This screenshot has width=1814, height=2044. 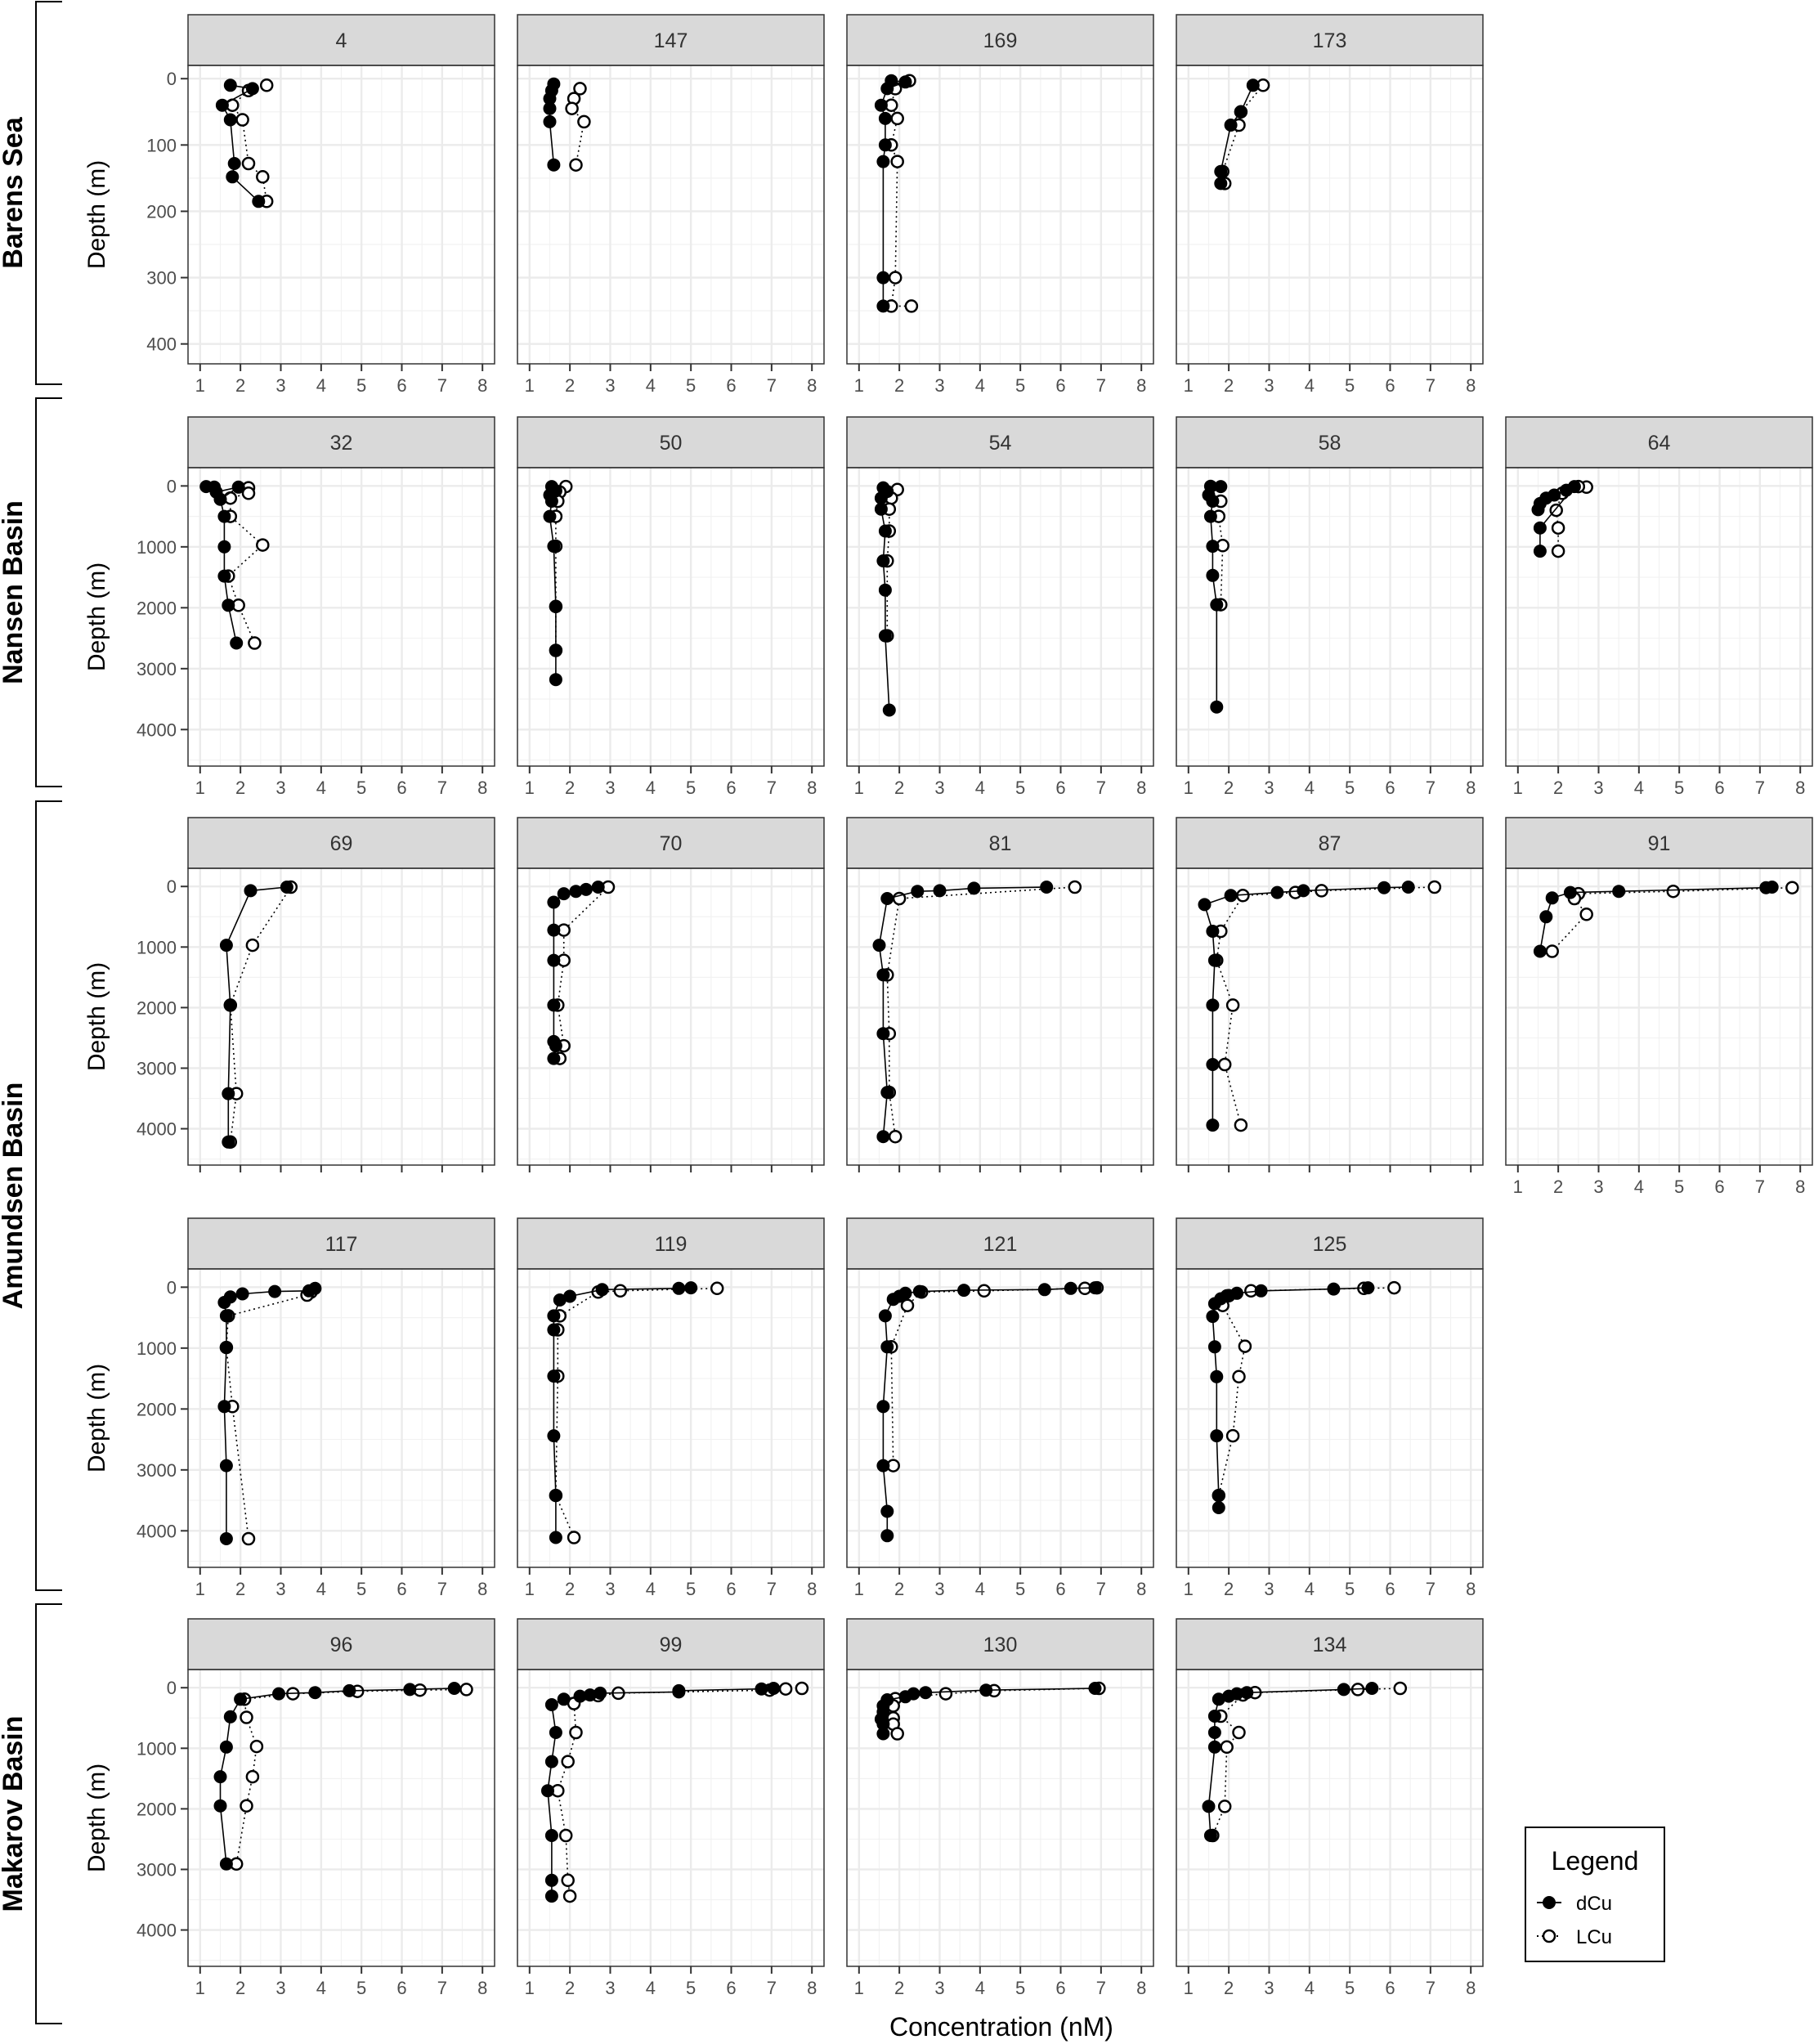 I want to click on x-axis-title: Concentration (nM), so click(x=1001, y=2027).